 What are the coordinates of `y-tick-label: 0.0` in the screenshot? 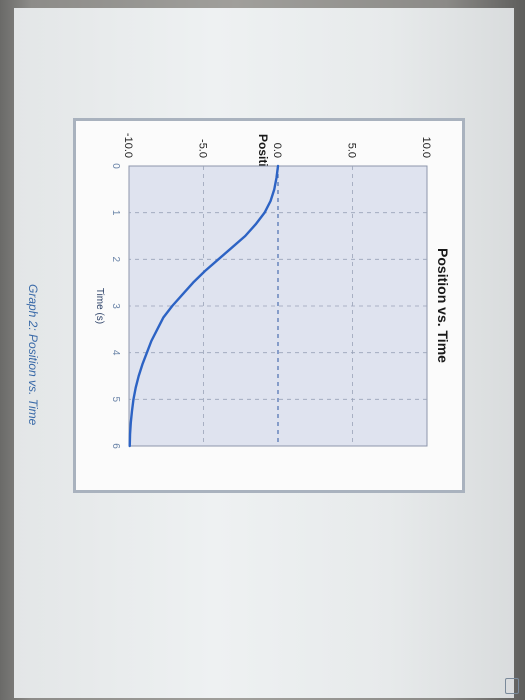 It's located at (277, 150).